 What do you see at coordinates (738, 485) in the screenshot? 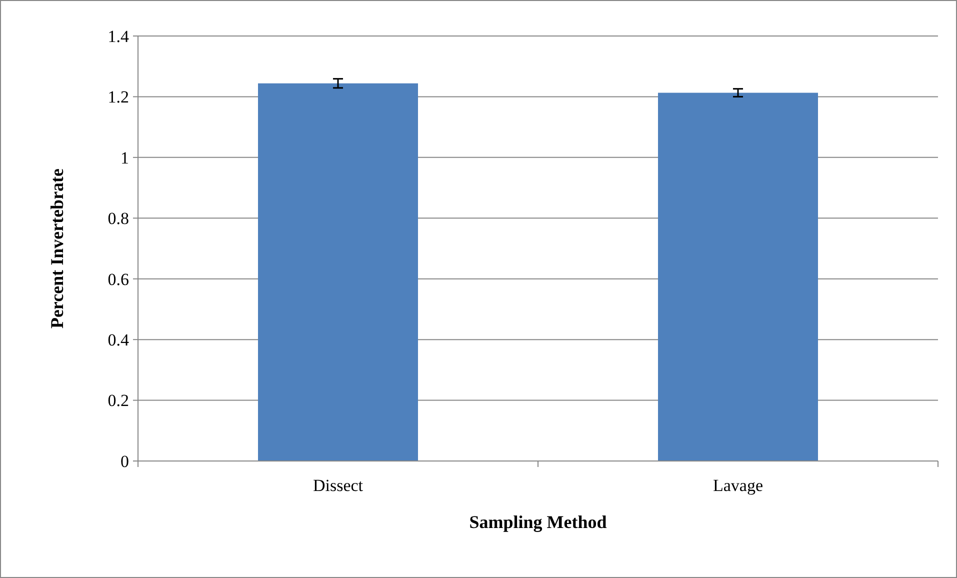
I see `x-tick-label: Lavage` at bounding box center [738, 485].